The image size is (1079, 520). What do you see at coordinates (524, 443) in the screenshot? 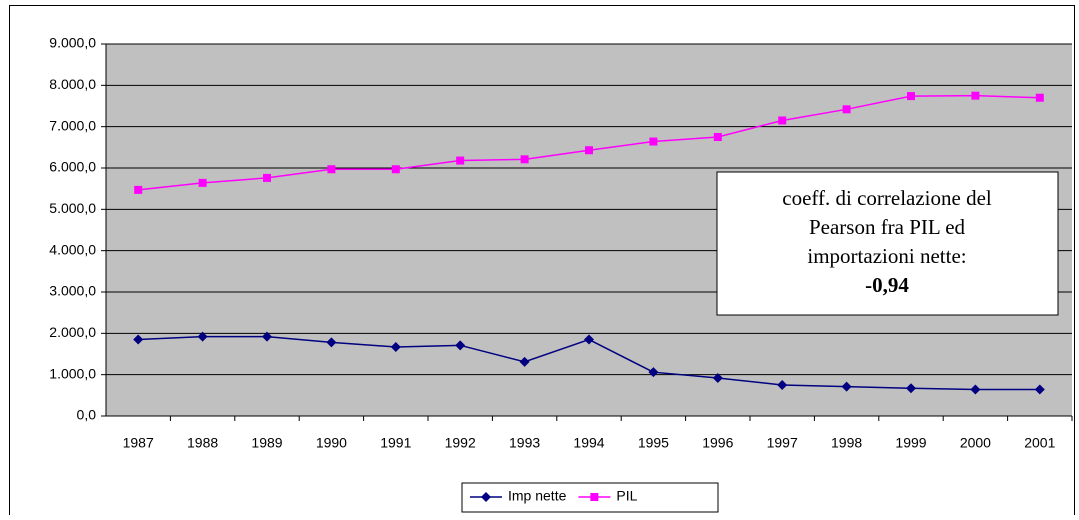
I see `x-tick-label: 1993` at bounding box center [524, 443].